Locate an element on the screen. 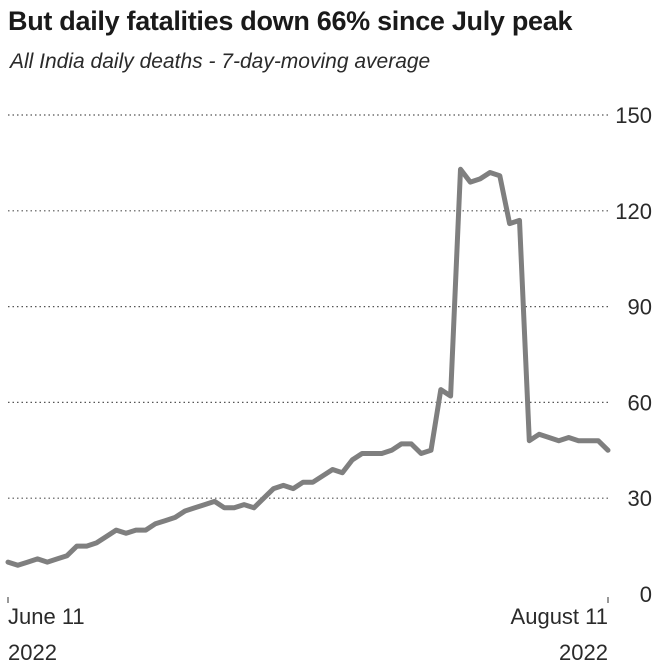 This screenshot has height=668, width=660. y-tick-label: 90 is located at coordinates (640, 307).